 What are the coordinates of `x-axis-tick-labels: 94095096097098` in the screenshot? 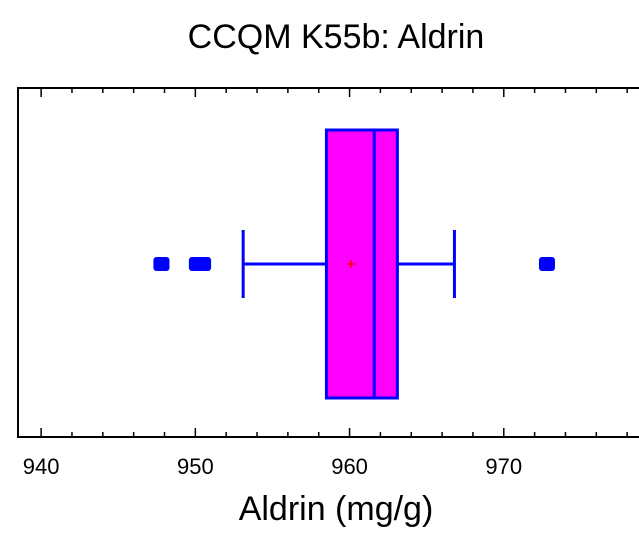 It's located at (272, 466).